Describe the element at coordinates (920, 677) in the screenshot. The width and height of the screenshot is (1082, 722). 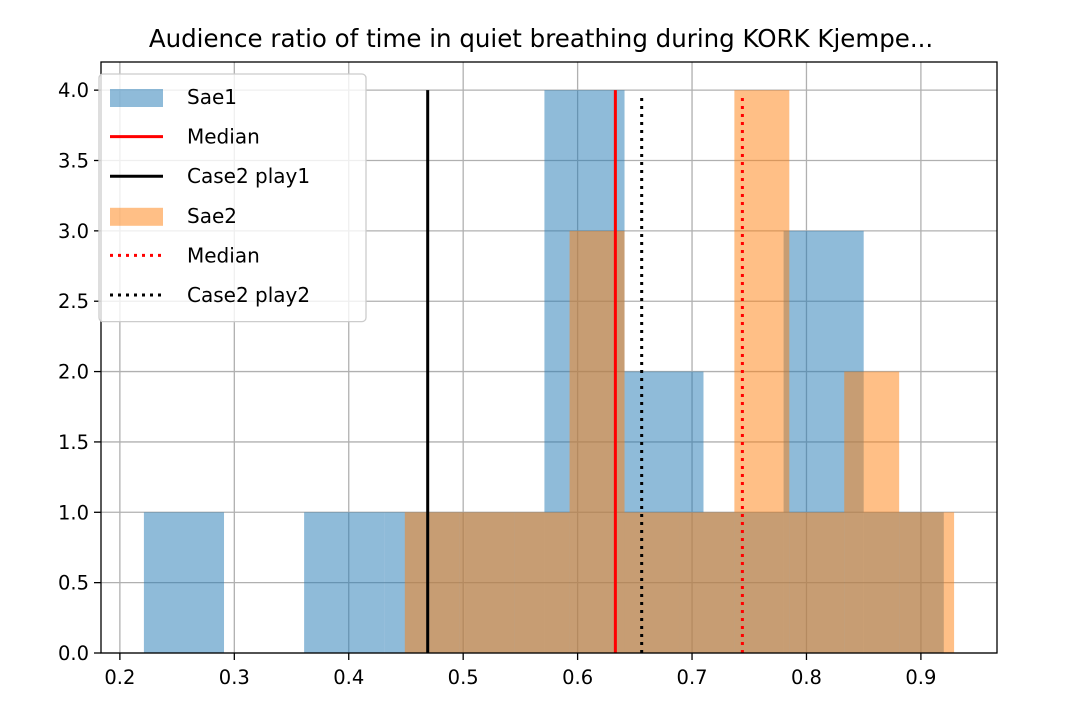
I see `x-tick-label: 0.9` at that location.